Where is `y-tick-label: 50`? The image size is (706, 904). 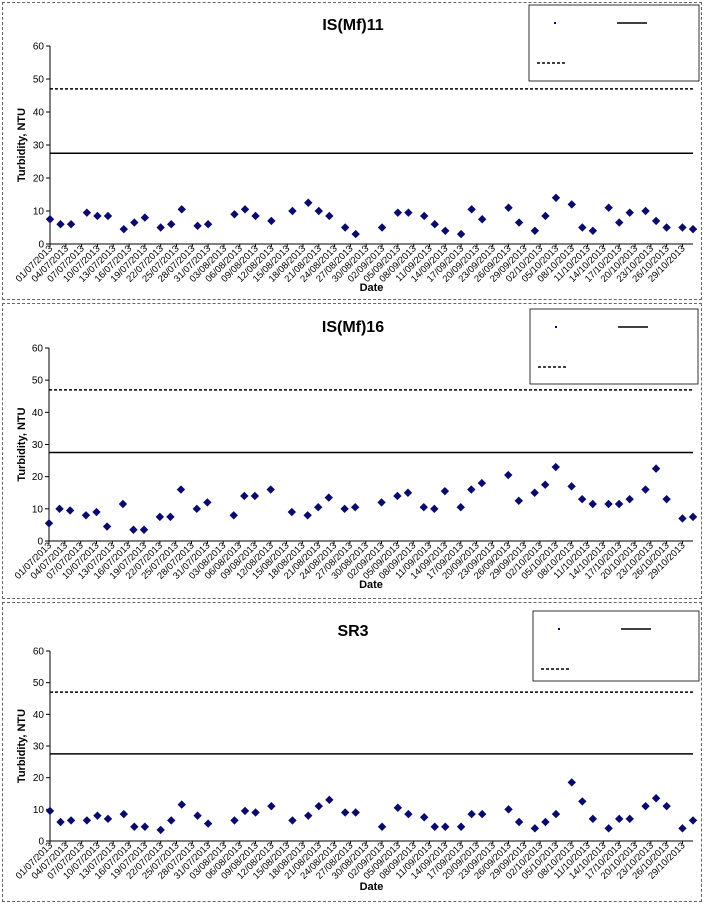 y-tick-label: 50 is located at coordinates (38, 381).